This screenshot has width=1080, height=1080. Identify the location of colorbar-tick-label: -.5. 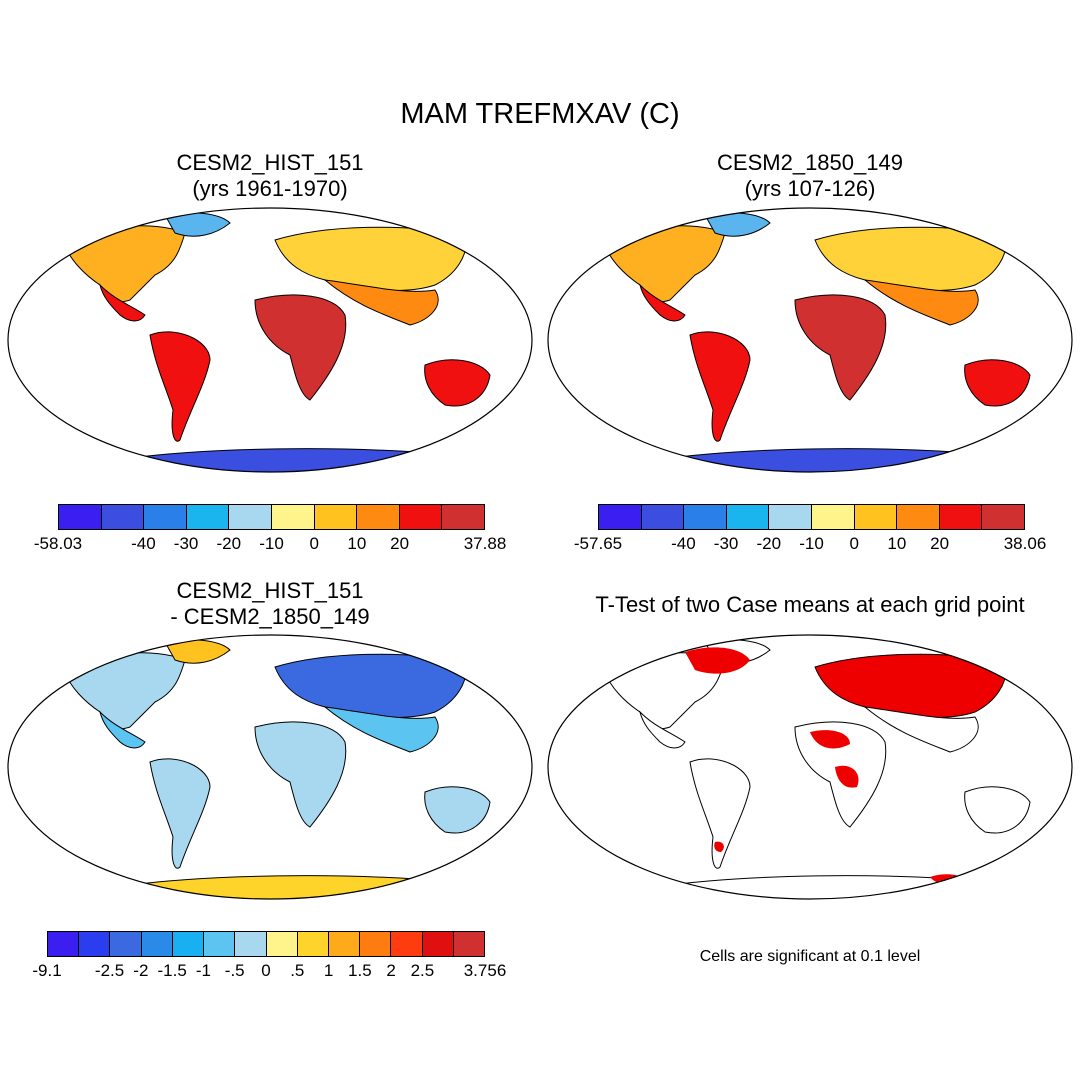
(234, 970).